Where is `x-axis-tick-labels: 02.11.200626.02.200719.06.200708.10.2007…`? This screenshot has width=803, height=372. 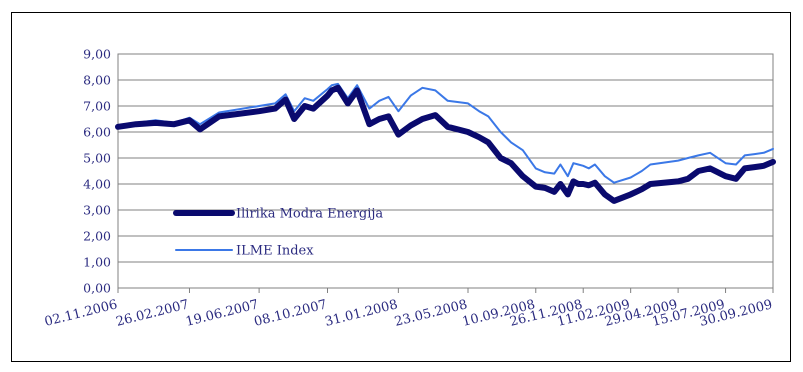
x-axis-tick-labels: 02.11.200626.02.200719.06.200708.10.2007… is located at coordinates (408, 313).